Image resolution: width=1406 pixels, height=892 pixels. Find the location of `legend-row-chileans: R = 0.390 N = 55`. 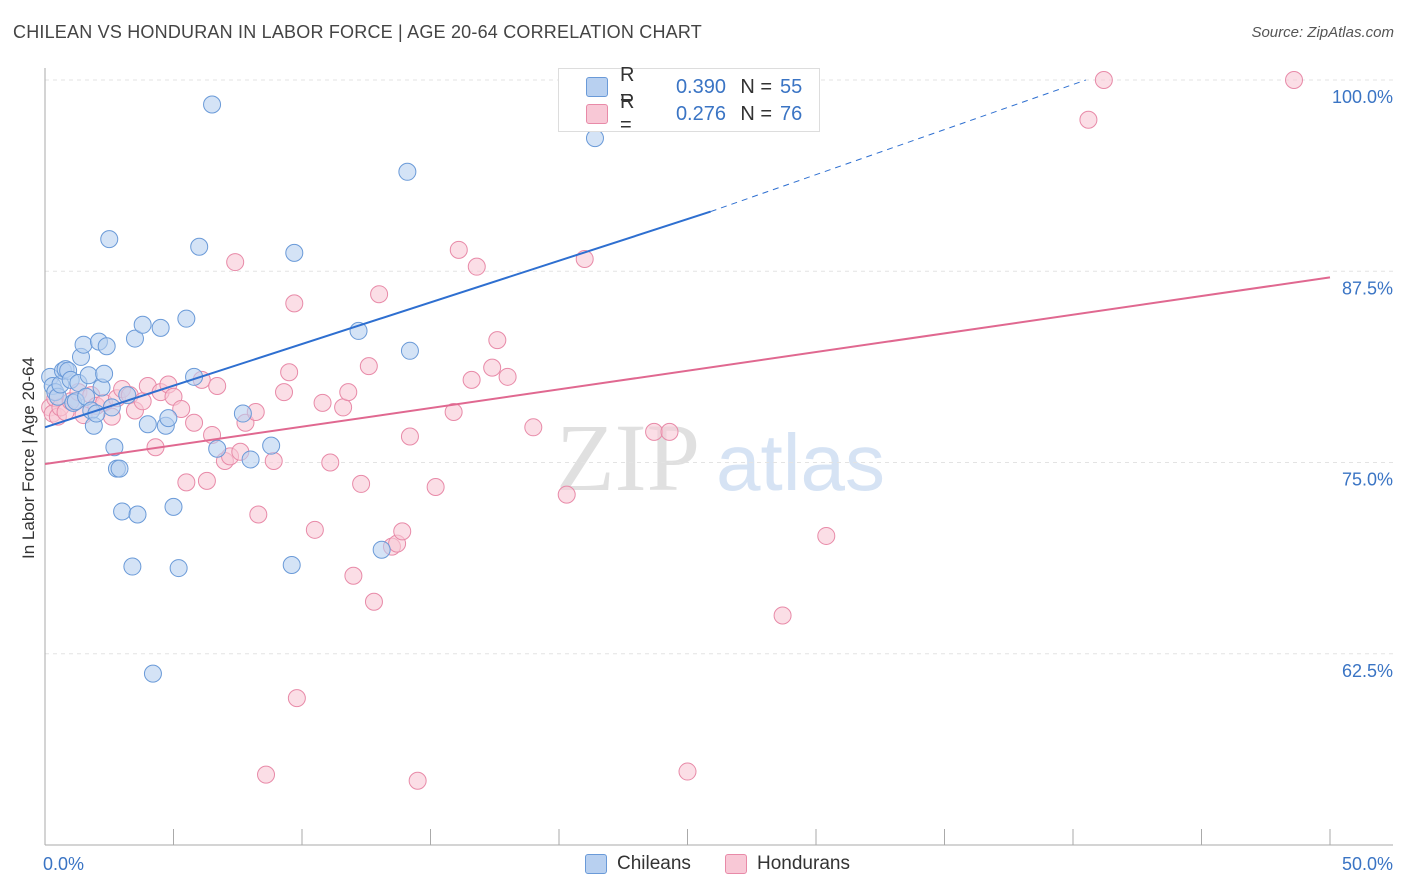

legend-row-chileans: R = 0.390 N = 55 is located at coordinates (694, 86).